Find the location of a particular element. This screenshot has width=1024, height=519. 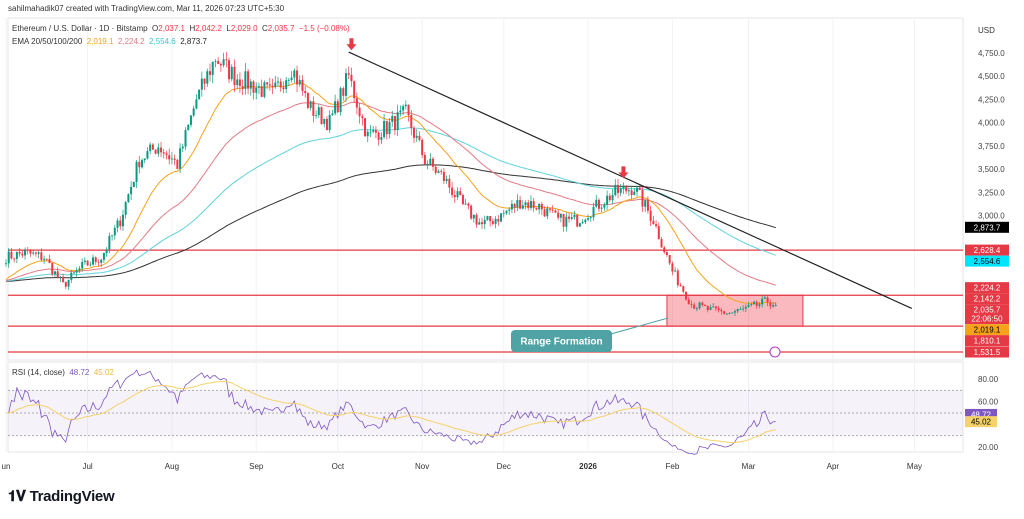

price-tag-label: 1,810.1 is located at coordinates (987, 341).